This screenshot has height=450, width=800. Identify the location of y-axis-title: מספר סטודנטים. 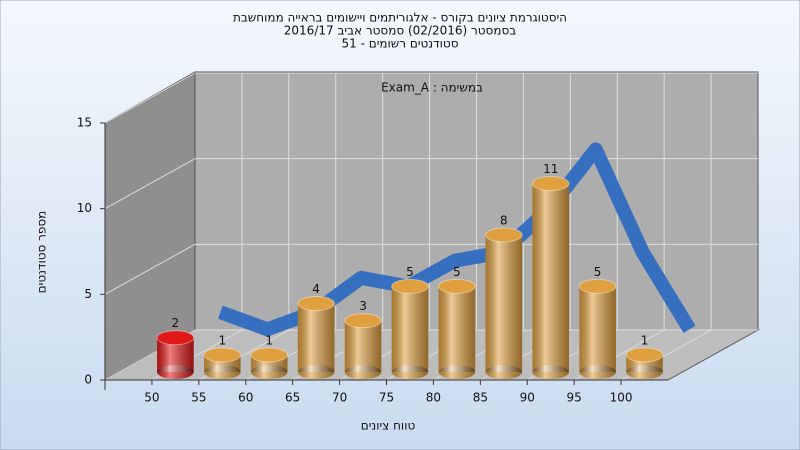
(42, 252).